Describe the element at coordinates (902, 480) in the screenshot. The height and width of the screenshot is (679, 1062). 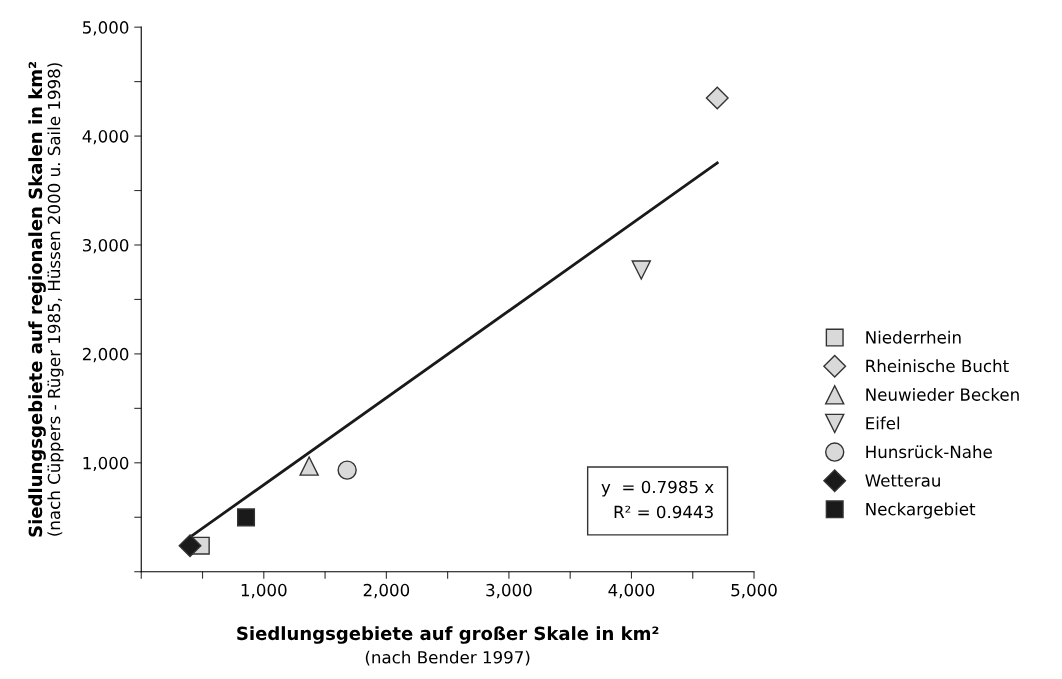
I see `legend-label: Wetterau` at that location.